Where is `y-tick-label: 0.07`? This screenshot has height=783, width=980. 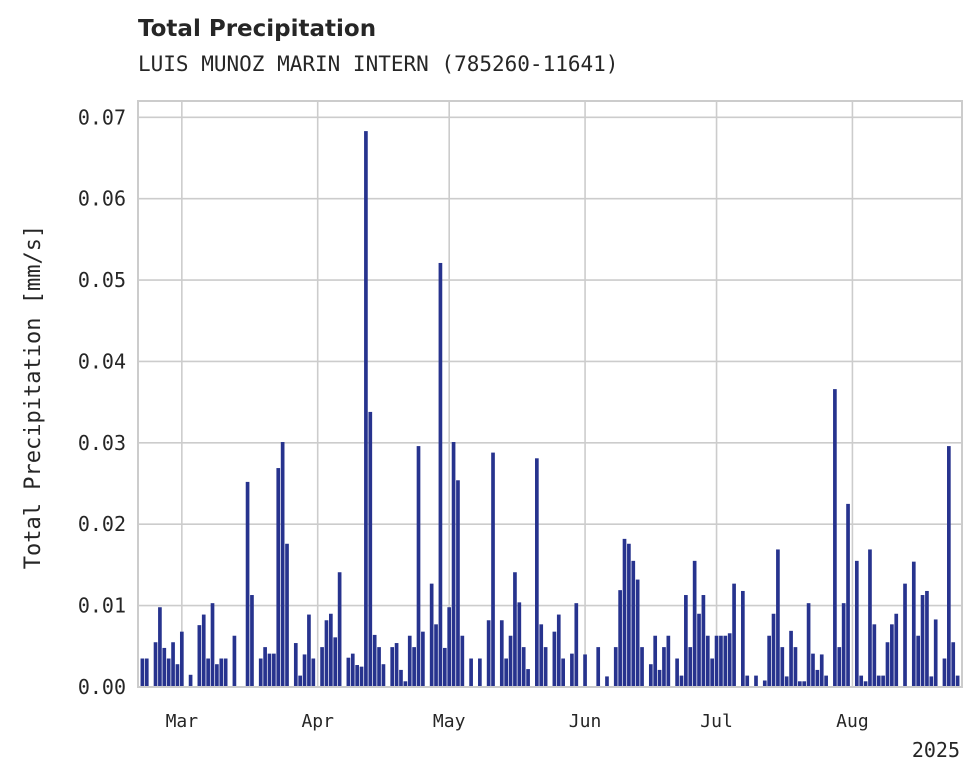
y-tick-label: 0.07 is located at coordinates (102, 117).